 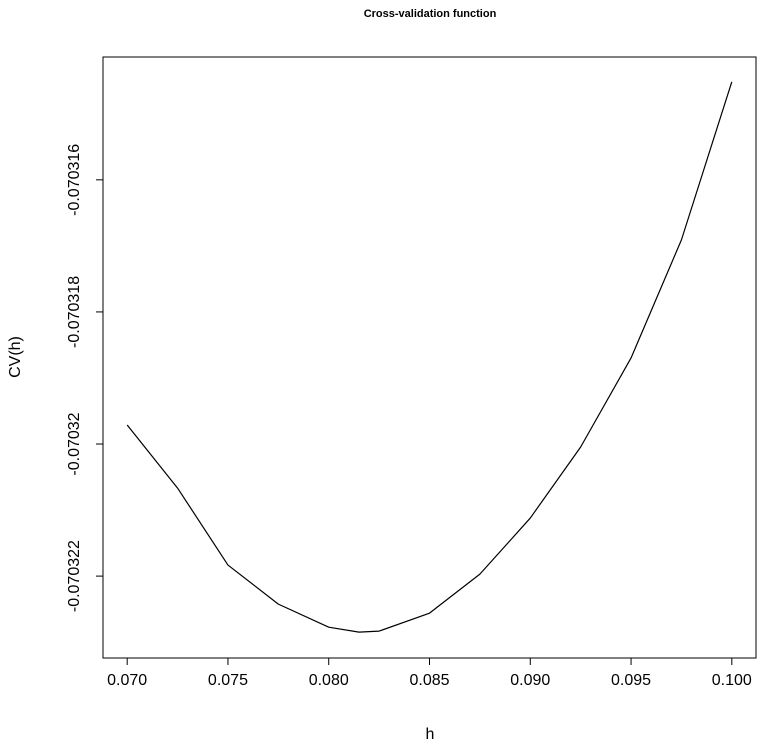 I want to click on y-axis-label: CV(h), so click(x=15, y=357).